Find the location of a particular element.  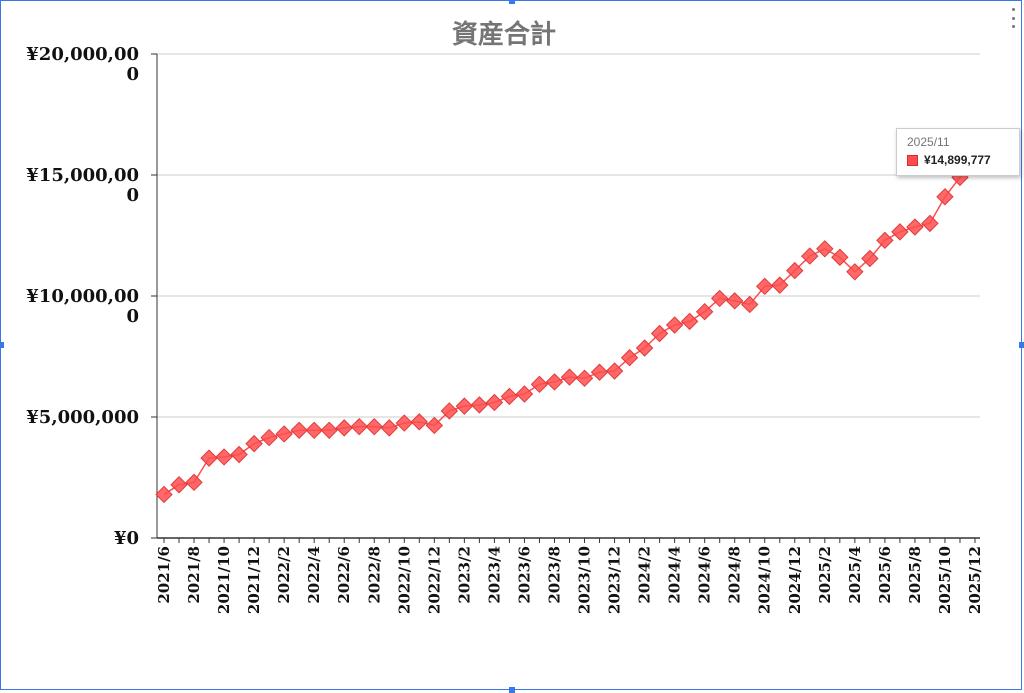

tooltip-swatch is located at coordinates (912, 160).